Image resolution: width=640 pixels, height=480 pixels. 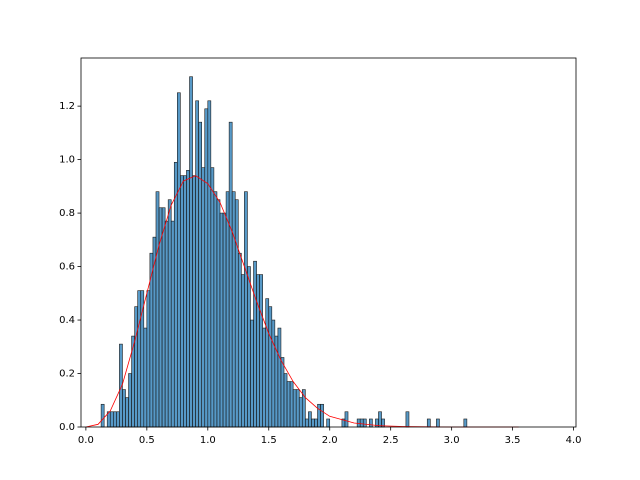 What do you see at coordinates (67, 106) in the screenshot?
I see `y-tick-label: 1.2` at bounding box center [67, 106].